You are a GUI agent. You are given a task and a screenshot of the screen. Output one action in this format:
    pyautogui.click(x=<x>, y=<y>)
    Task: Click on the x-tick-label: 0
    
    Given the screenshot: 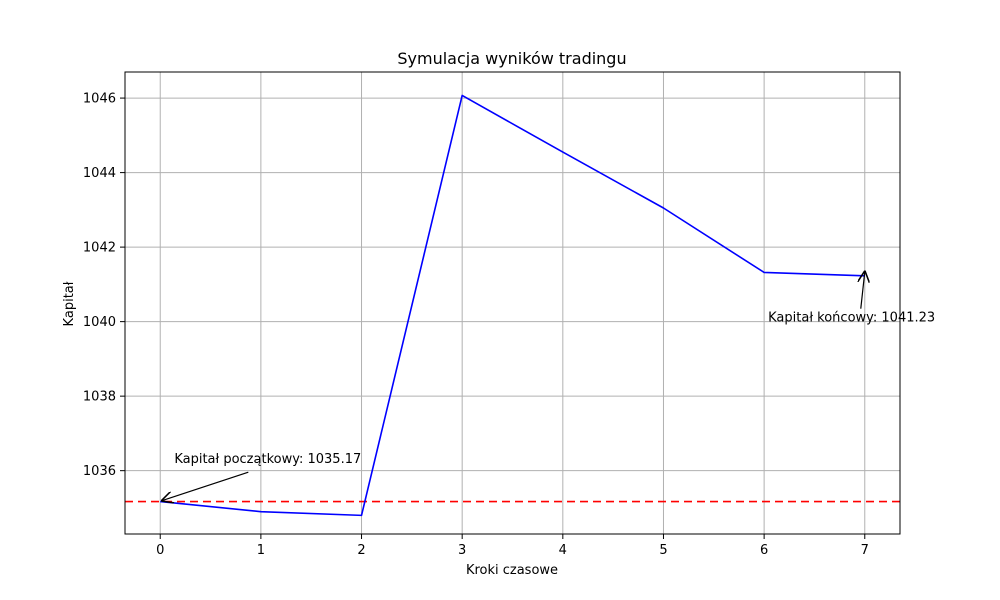 What is the action you would take?
    pyautogui.click(x=160, y=550)
    